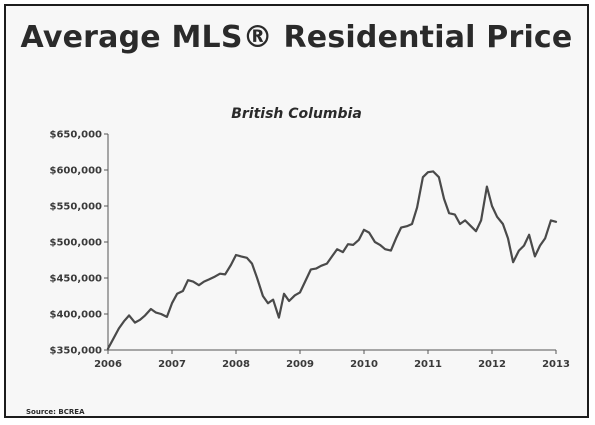  What do you see at coordinates (75, 315) in the screenshot?
I see `y-tick-label: $400,000` at bounding box center [75, 315].